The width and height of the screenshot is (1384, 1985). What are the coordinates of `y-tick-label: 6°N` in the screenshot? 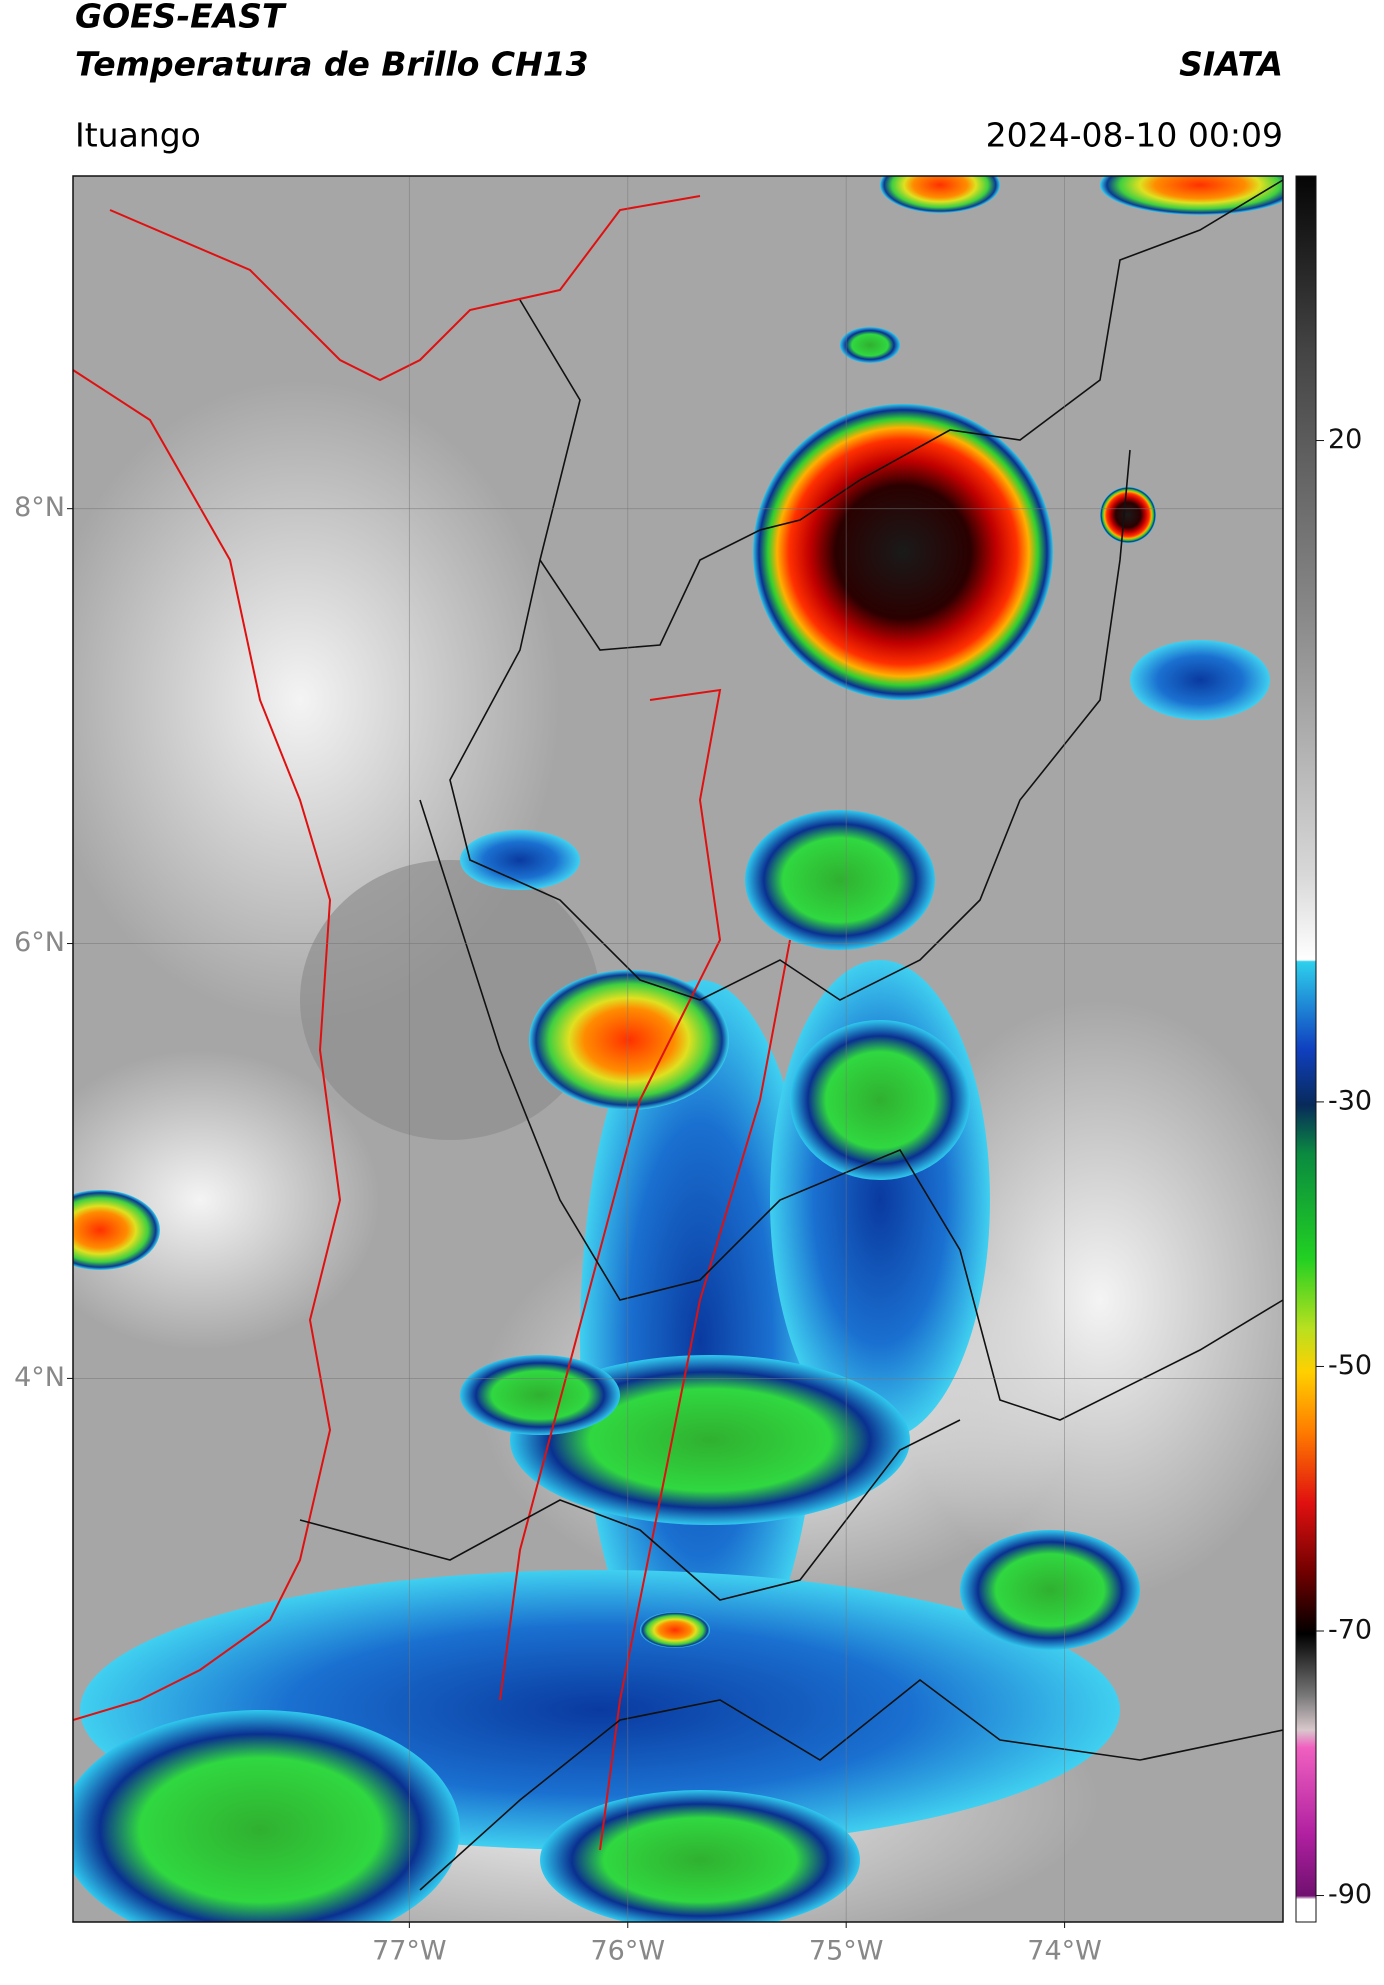 It's located at (39, 942).